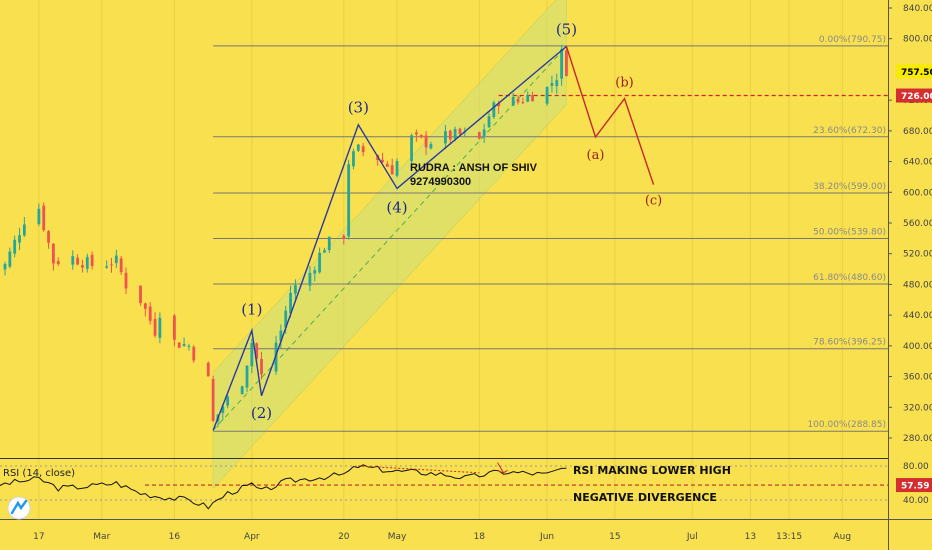 Image resolution: width=932 pixels, height=550 pixels. Describe the element at coordinates (917, 285) in the screenshot. I see `y-tick-label: 480.00` at that location.